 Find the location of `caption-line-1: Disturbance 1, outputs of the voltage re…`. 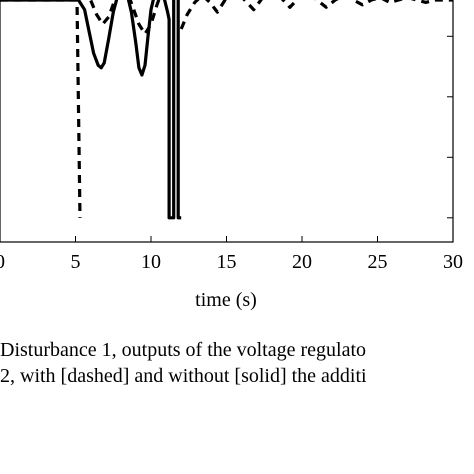

caption-line-1: Disturbance 1, outputs of the voltage re… is located at coordinates (183, 350).